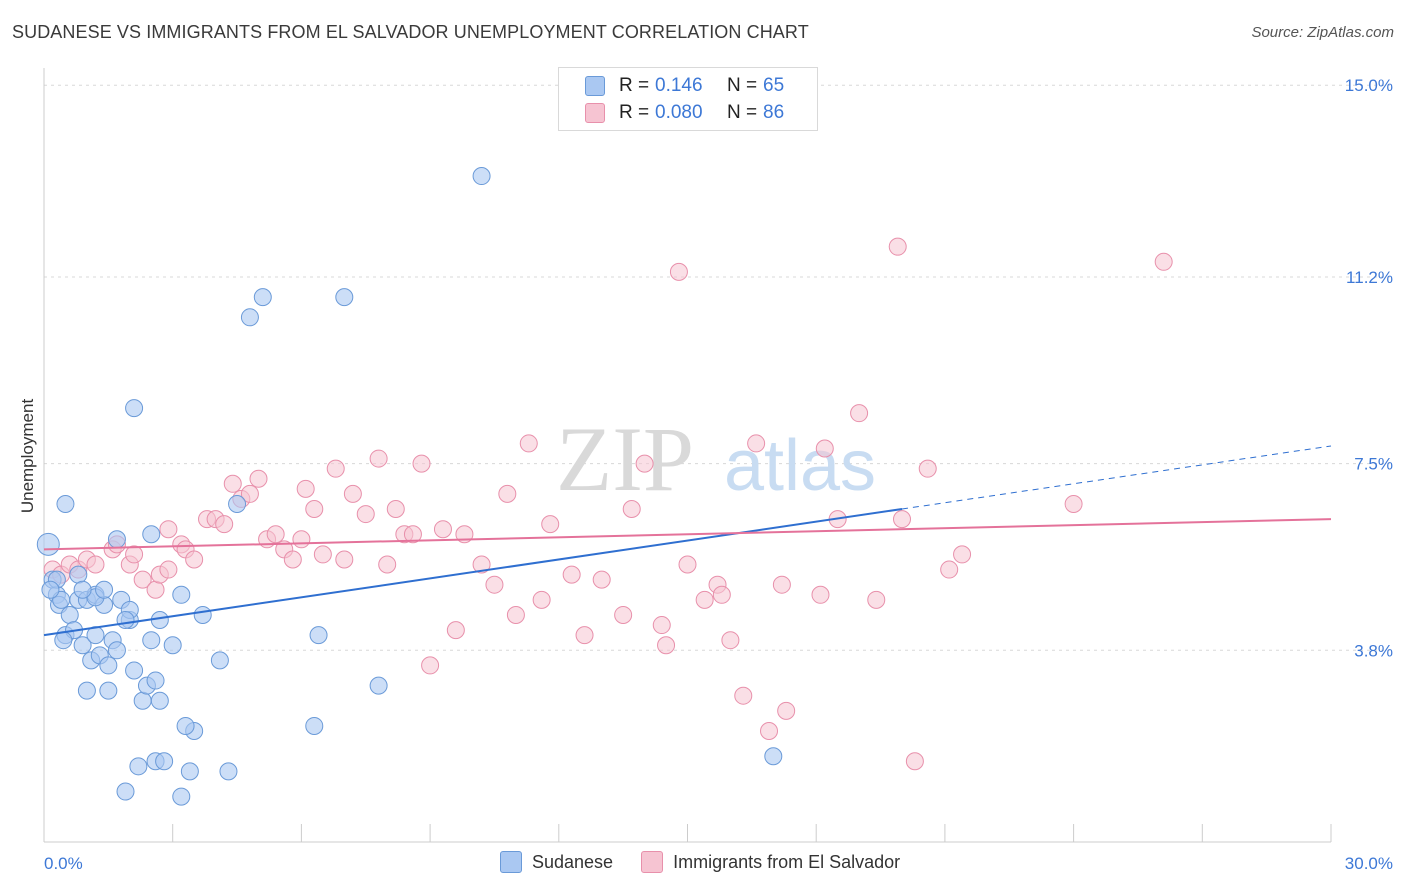  What do you see at coordinates (1369, 277) in the screenshot?
I see `y-tick-label: 11.2%` at bounding box center [1369, 277].